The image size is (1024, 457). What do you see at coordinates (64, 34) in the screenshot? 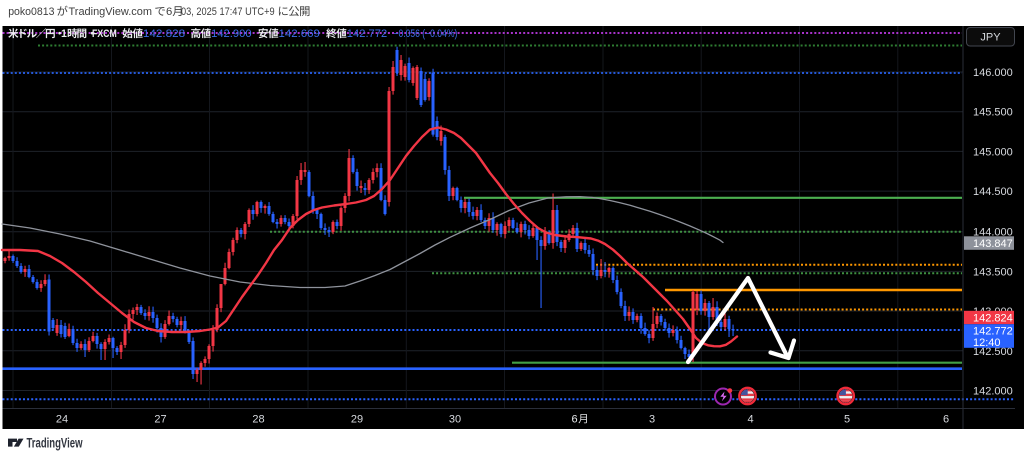
I see `svg-text: 1` at bounding box center [64, 34].